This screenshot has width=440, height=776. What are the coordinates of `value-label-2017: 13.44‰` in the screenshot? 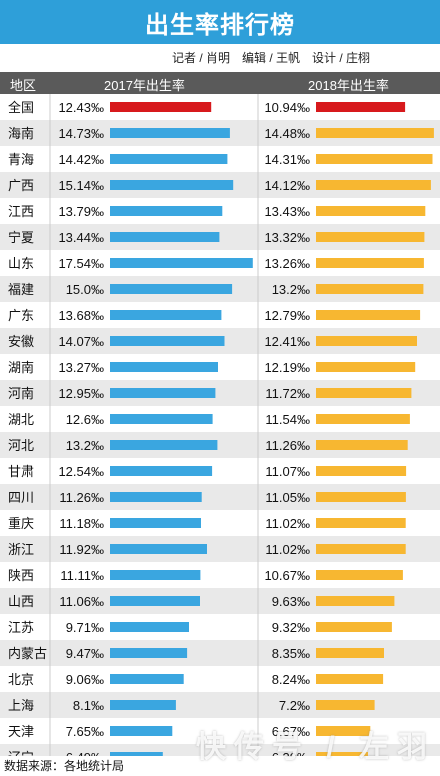 It's located at (81, 237).